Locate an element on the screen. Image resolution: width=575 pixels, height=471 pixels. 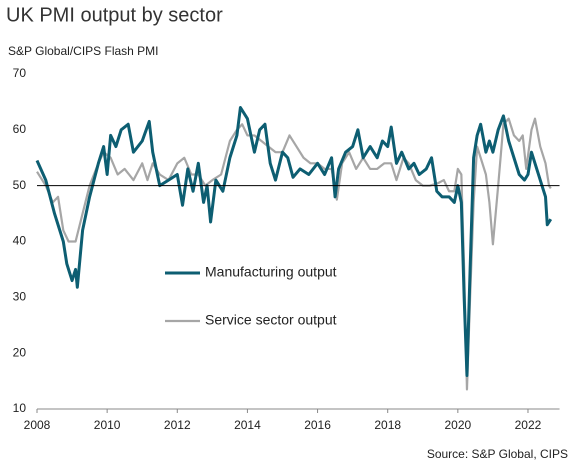
x-tick-label: 2016 is located at coordinates (317, 425).